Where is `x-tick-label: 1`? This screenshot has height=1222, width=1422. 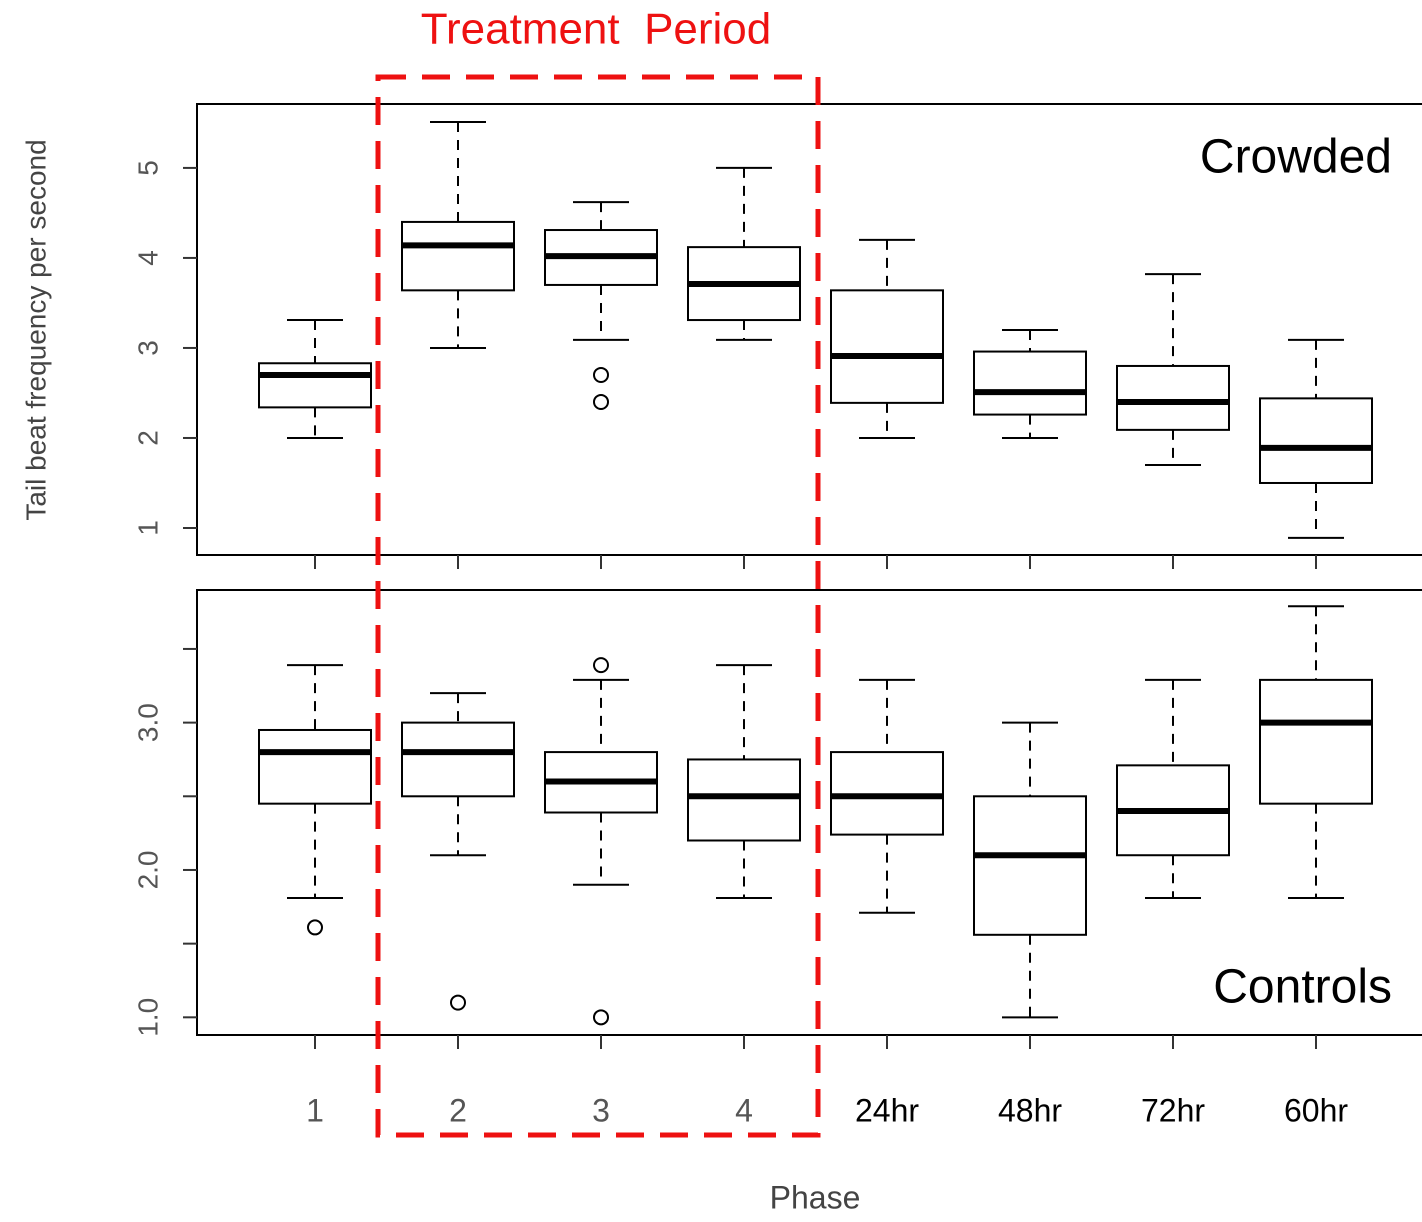
x-tick-label: 1 is located at coordinates (315, 1110).